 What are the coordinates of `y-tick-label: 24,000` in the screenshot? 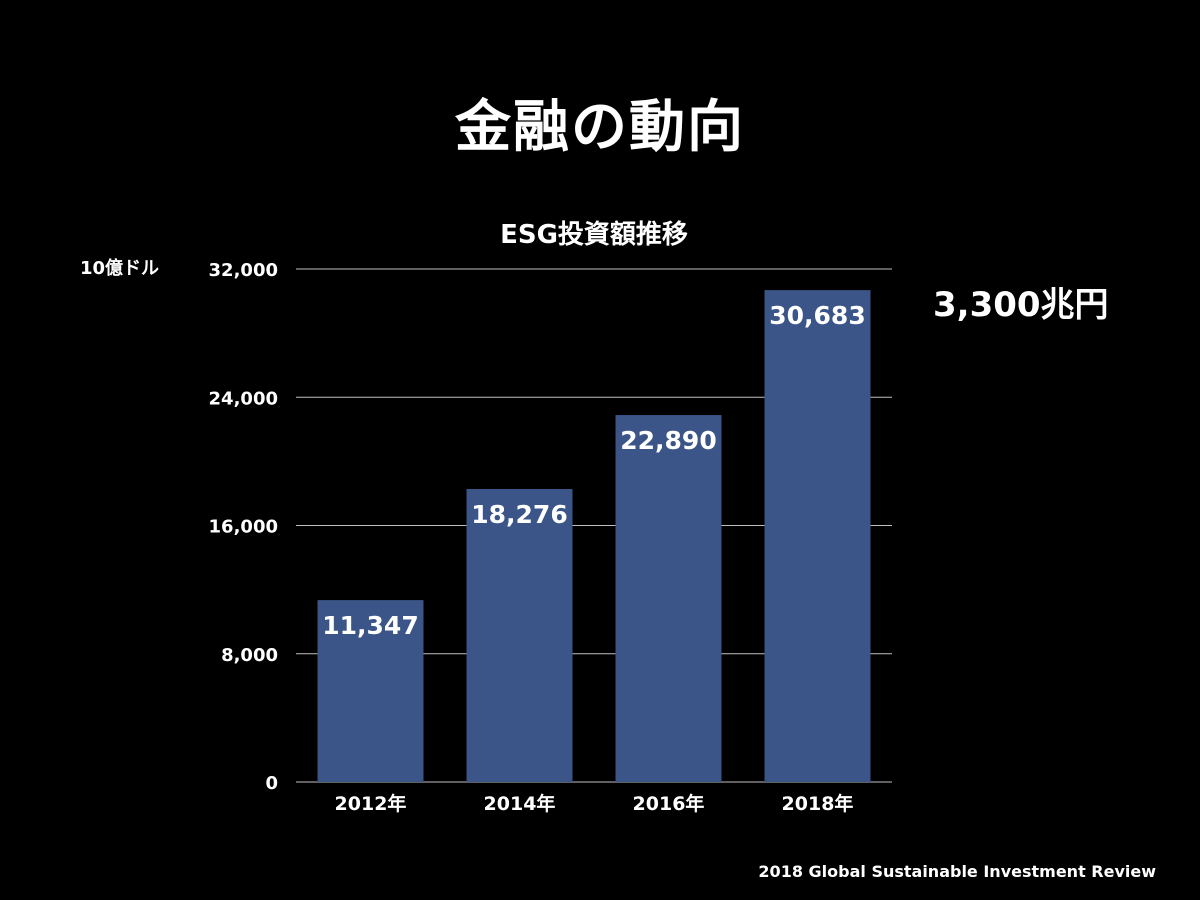 It's located at (243, 398).